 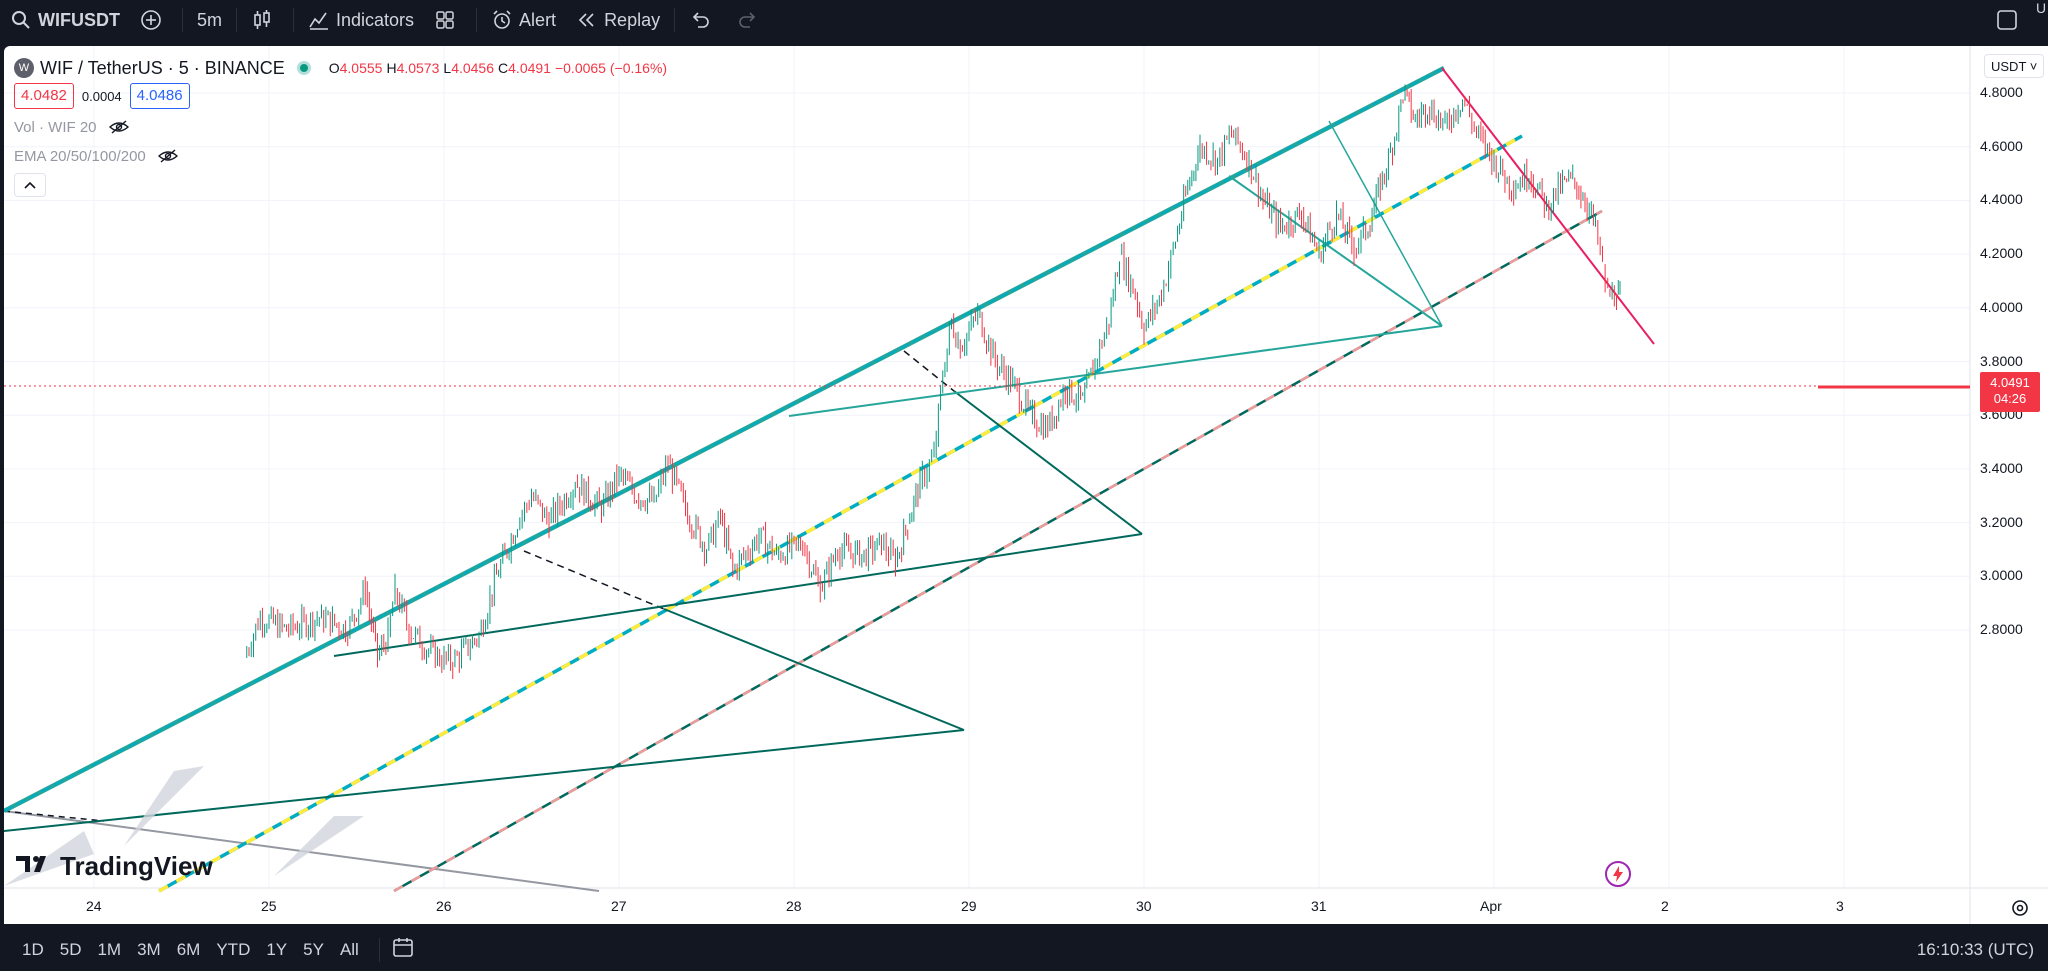 I want to click on ema-indicator-row: EMA 20/50/100/200, so click(x=342, y=156).